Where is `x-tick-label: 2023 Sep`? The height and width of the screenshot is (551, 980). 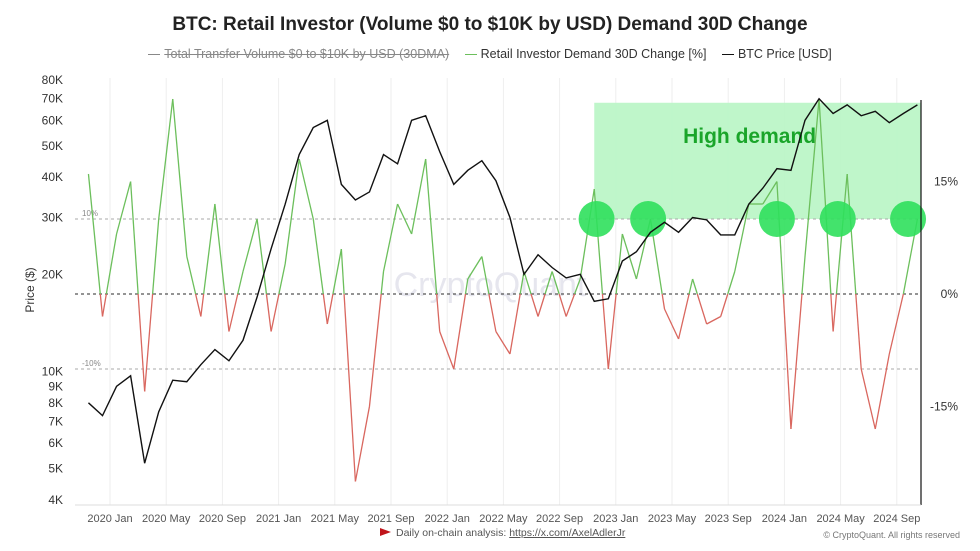
x-tick-label: 2023 Sep is located at coordinates (728, 519).